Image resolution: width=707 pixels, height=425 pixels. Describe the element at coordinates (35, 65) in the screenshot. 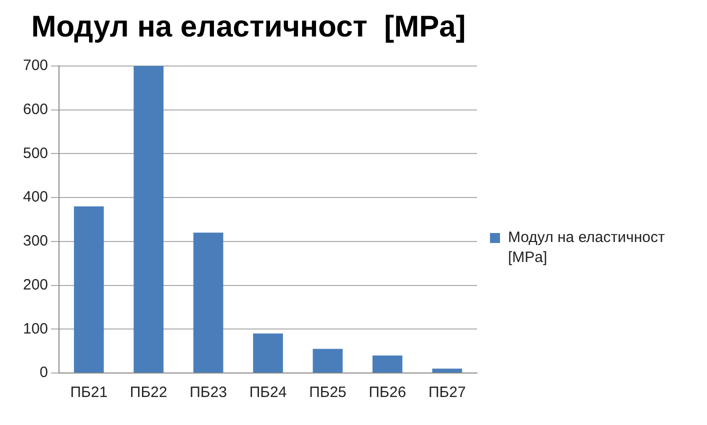

I see `y-tick-label: 700` at that location.